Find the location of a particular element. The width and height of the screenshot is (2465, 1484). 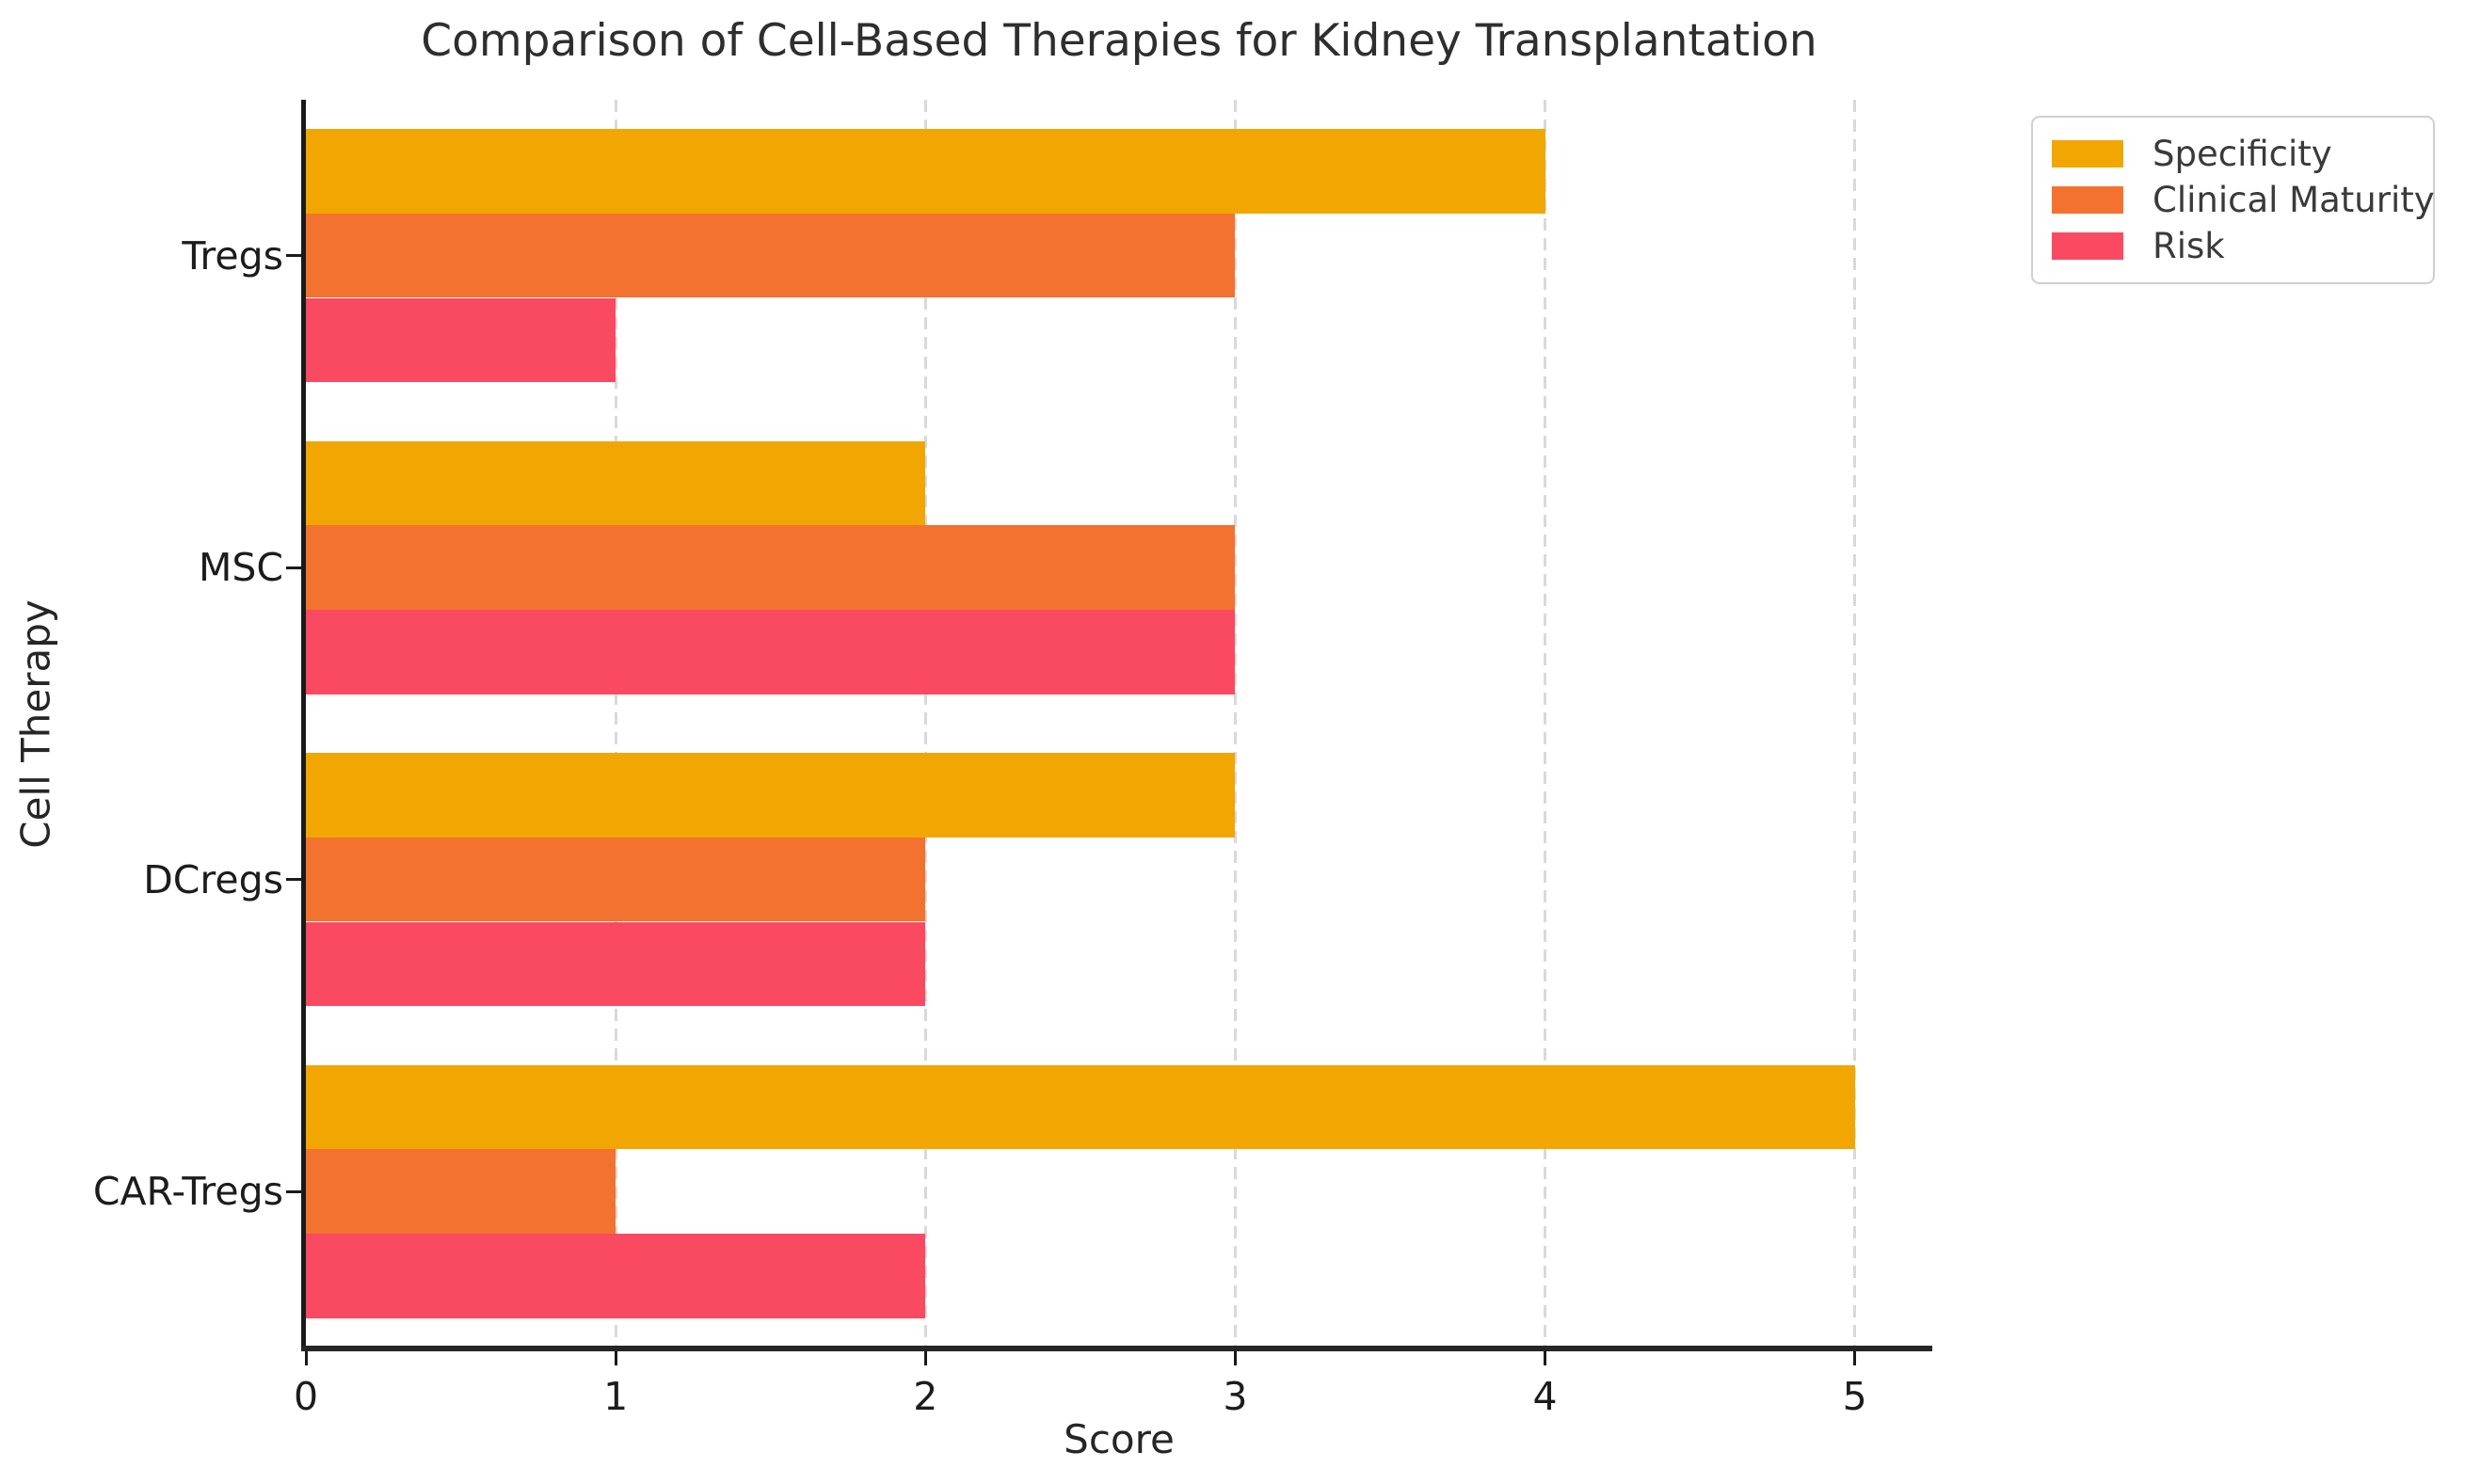

gridline-x4 is located at coordinates (1545, 724).